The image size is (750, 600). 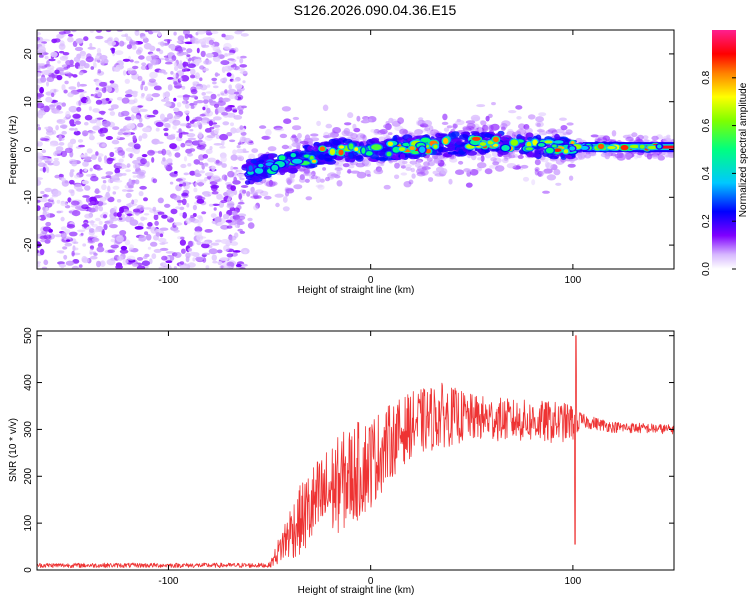 What do you see at coordinates (28, 335) in the screenshot?
I see `snr-ytick-label: 500` at bounding box center [28, 335].